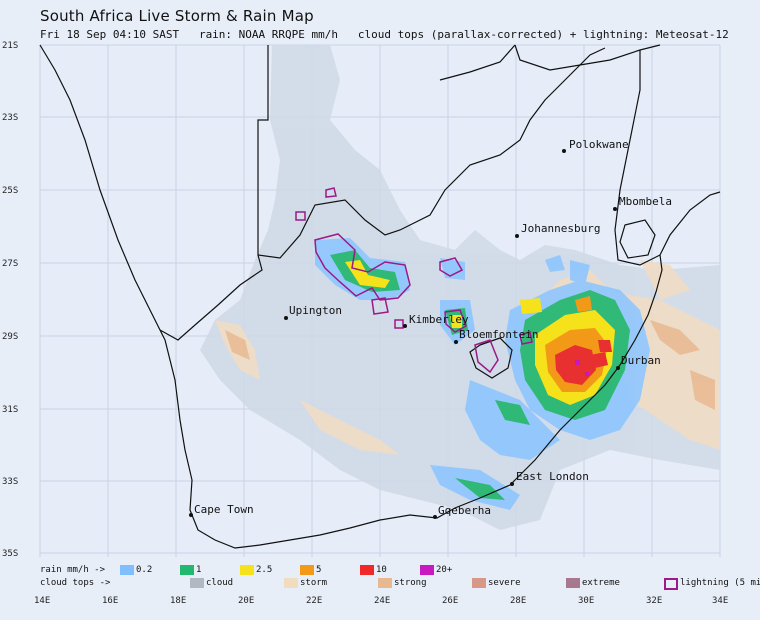 The image size is (760, 620). What do you see at coordinates (586, 601) in the screenshot?
I see `lon-label: 30E` at bounding box center [586, 601].